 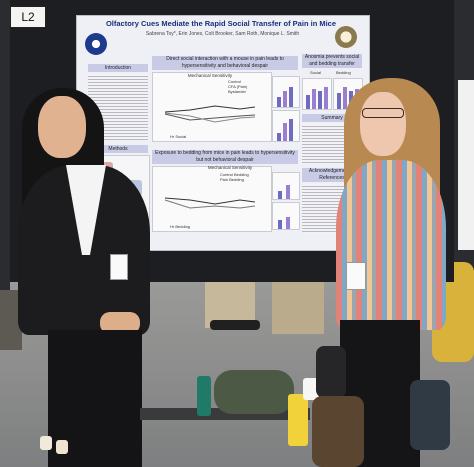 I want to click on university-seal-logo, so click(x=96, y=44).